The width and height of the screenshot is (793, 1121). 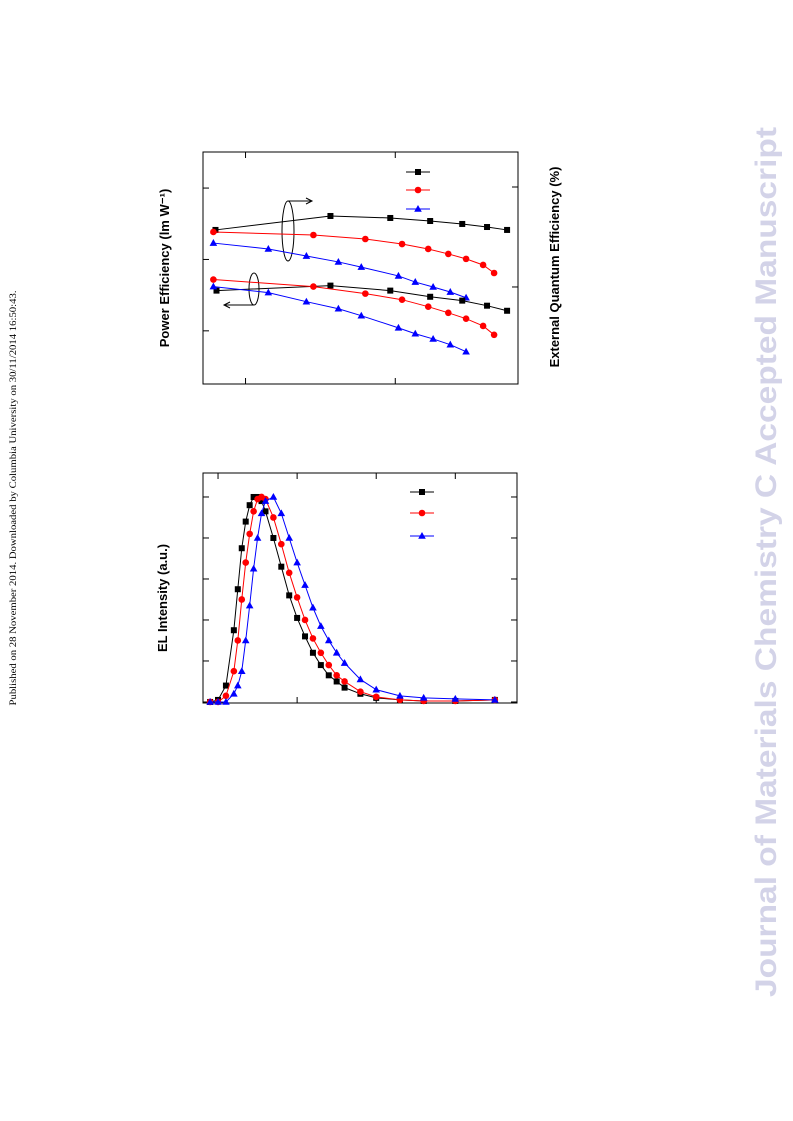 What do you see at coordinates (164, 268) in the screenshot?
I see `y-axis-label: Power Efficiency (lm W⁻¹)` at bounding box center [164, 268].